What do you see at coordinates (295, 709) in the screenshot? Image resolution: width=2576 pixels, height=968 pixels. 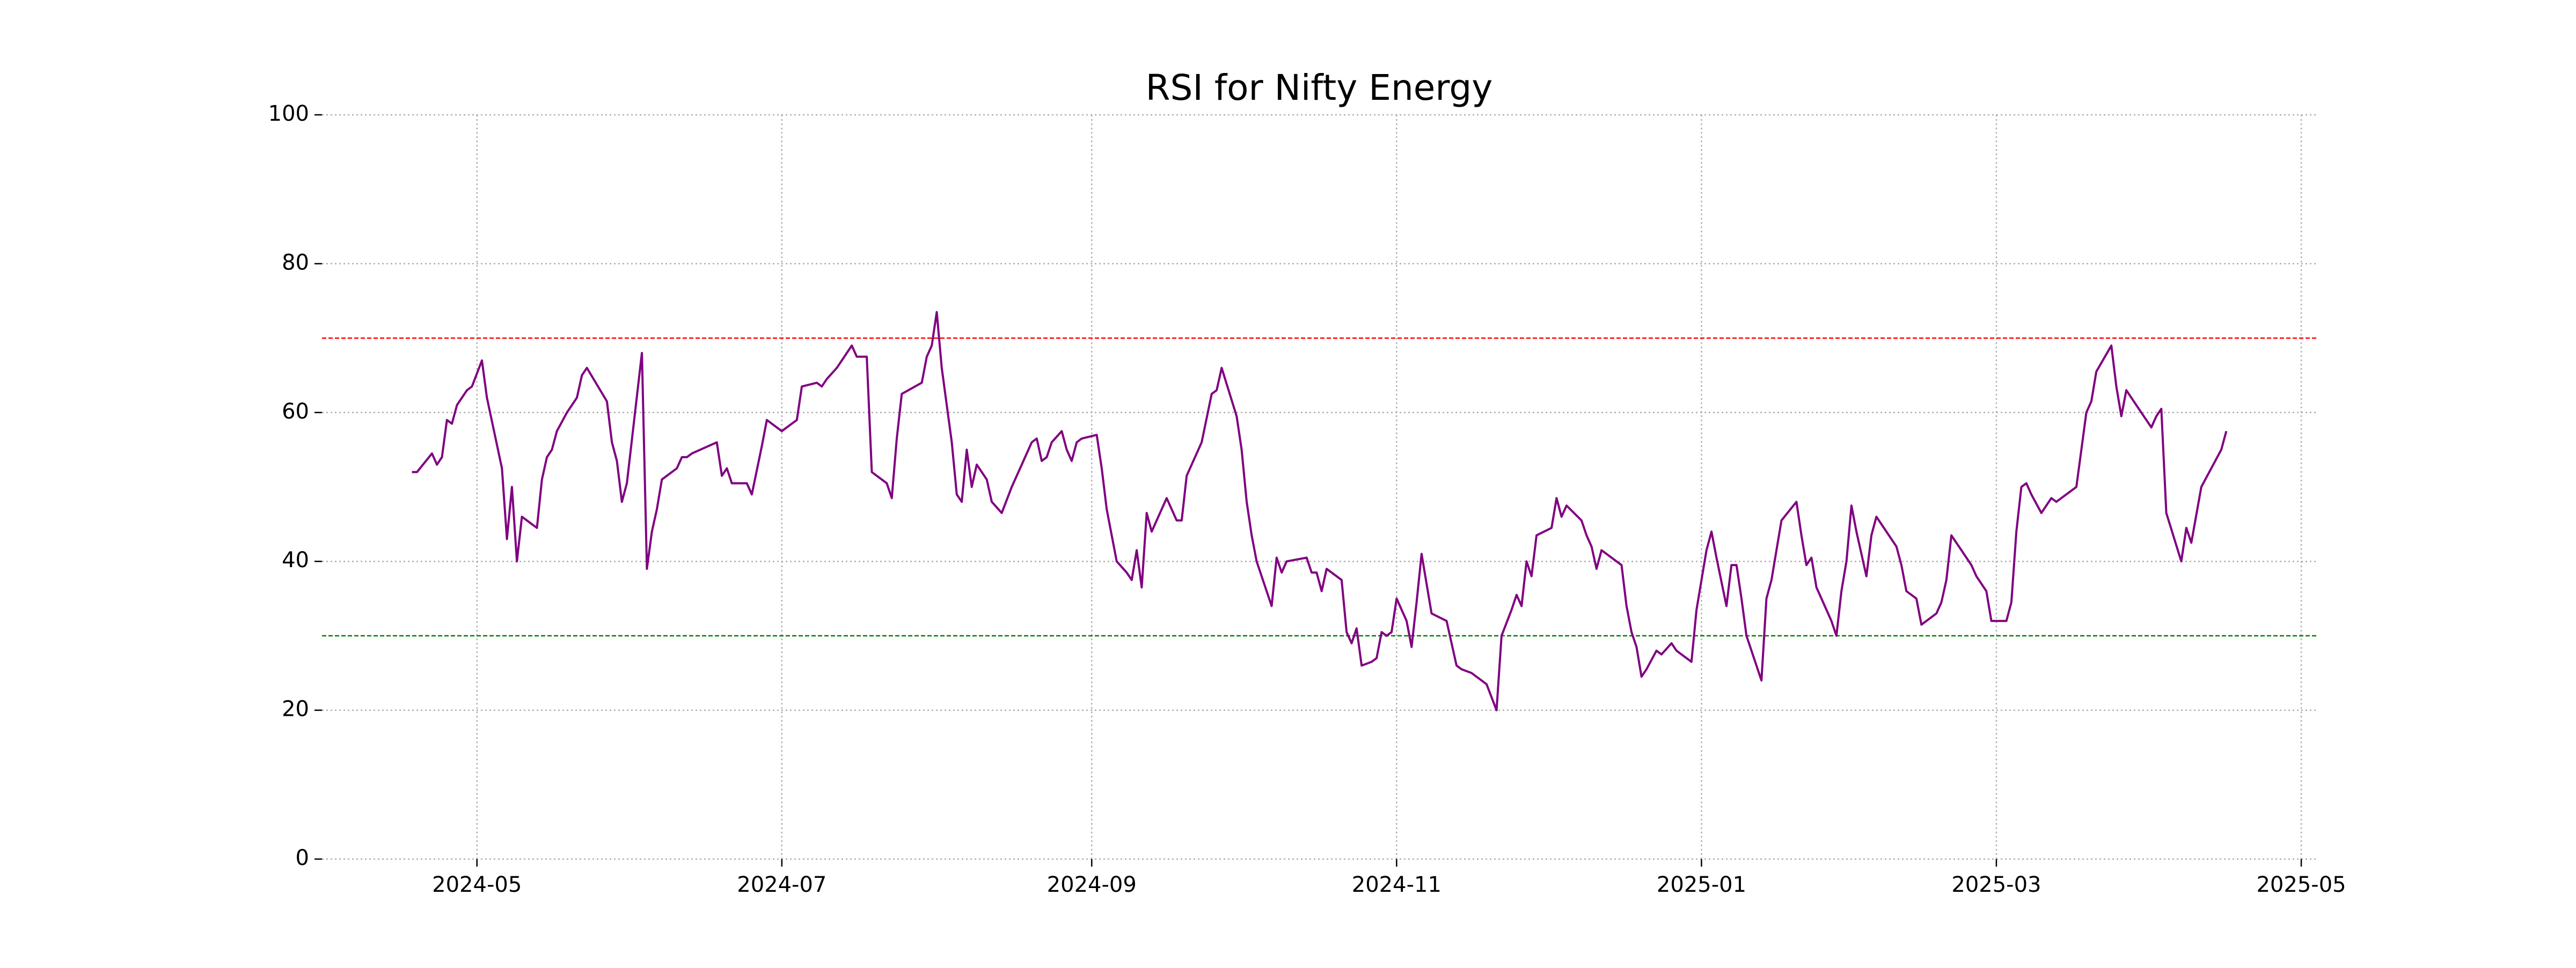 I see `y-tick-label: 20` at bounding box center [295, 709].